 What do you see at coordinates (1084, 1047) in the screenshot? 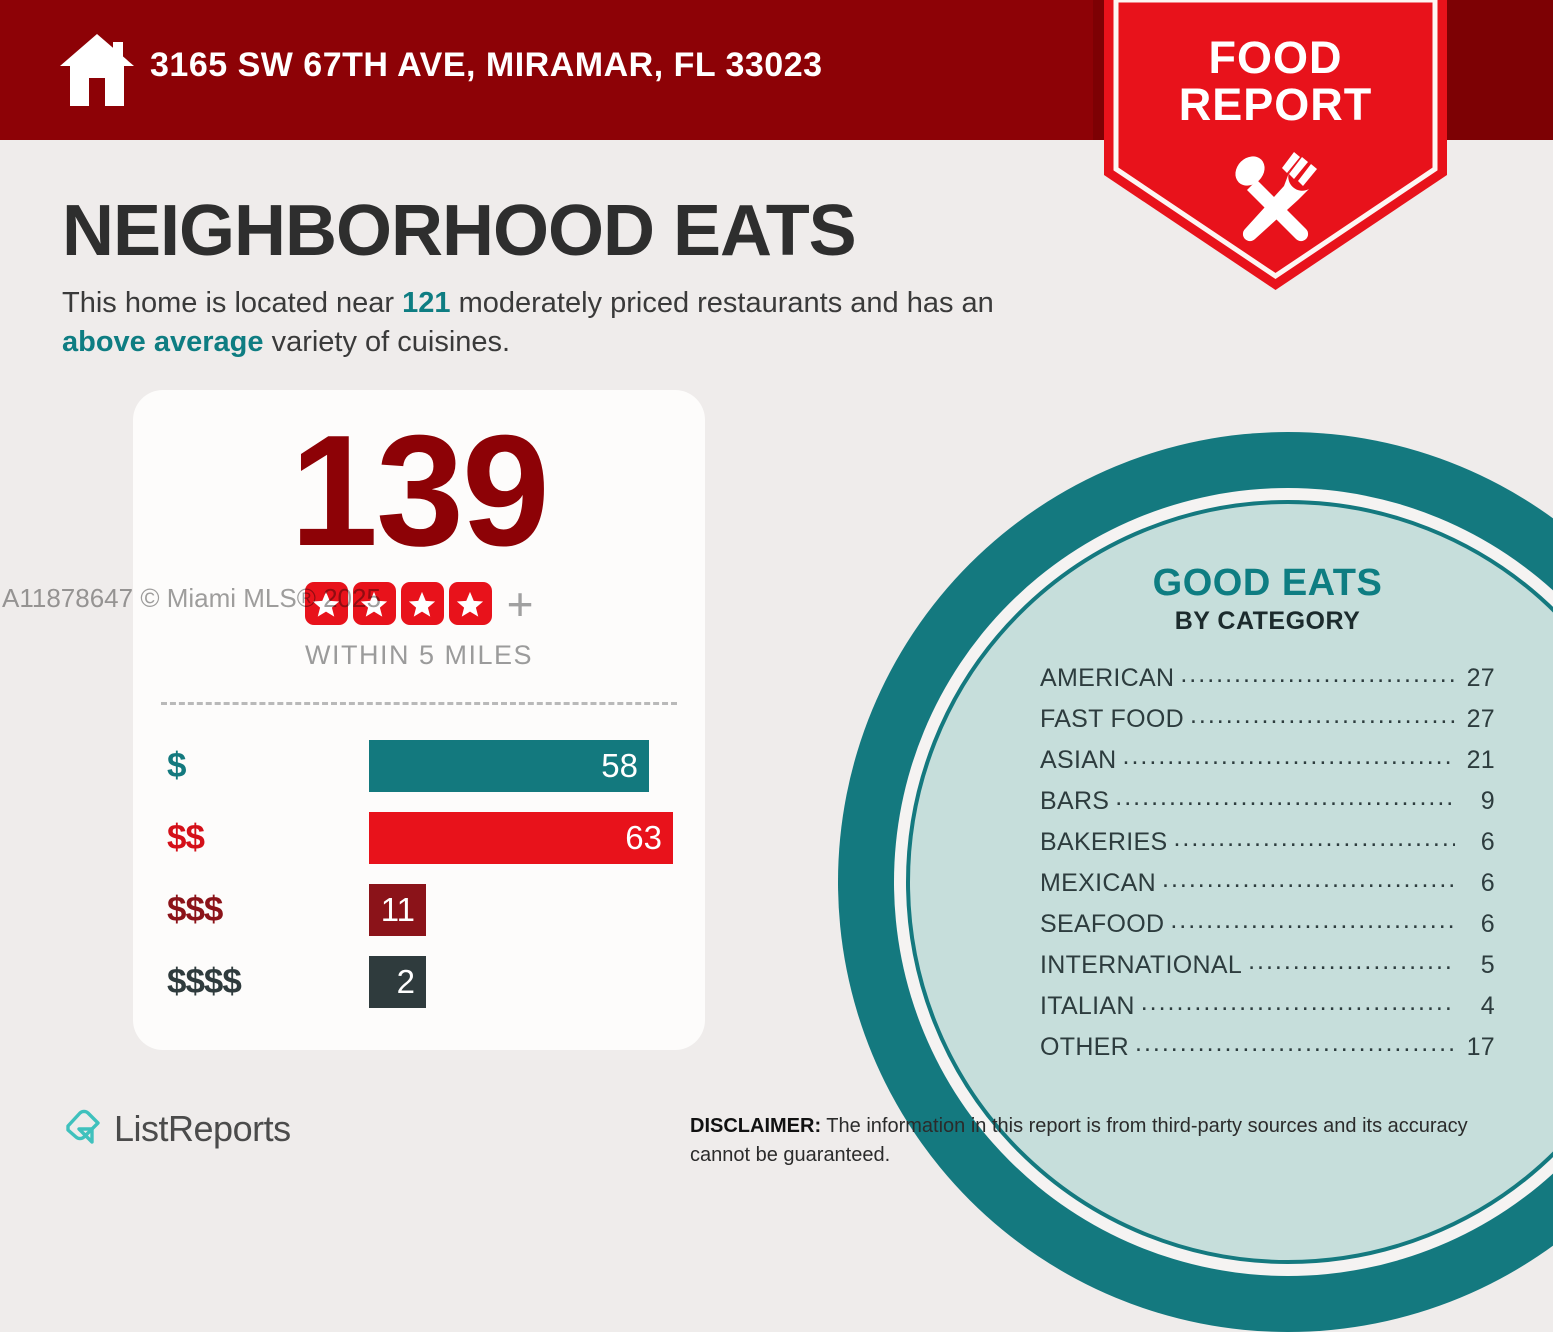
I see `good-eats-category-label: OTHER` at bounding box center [1084, 1047].